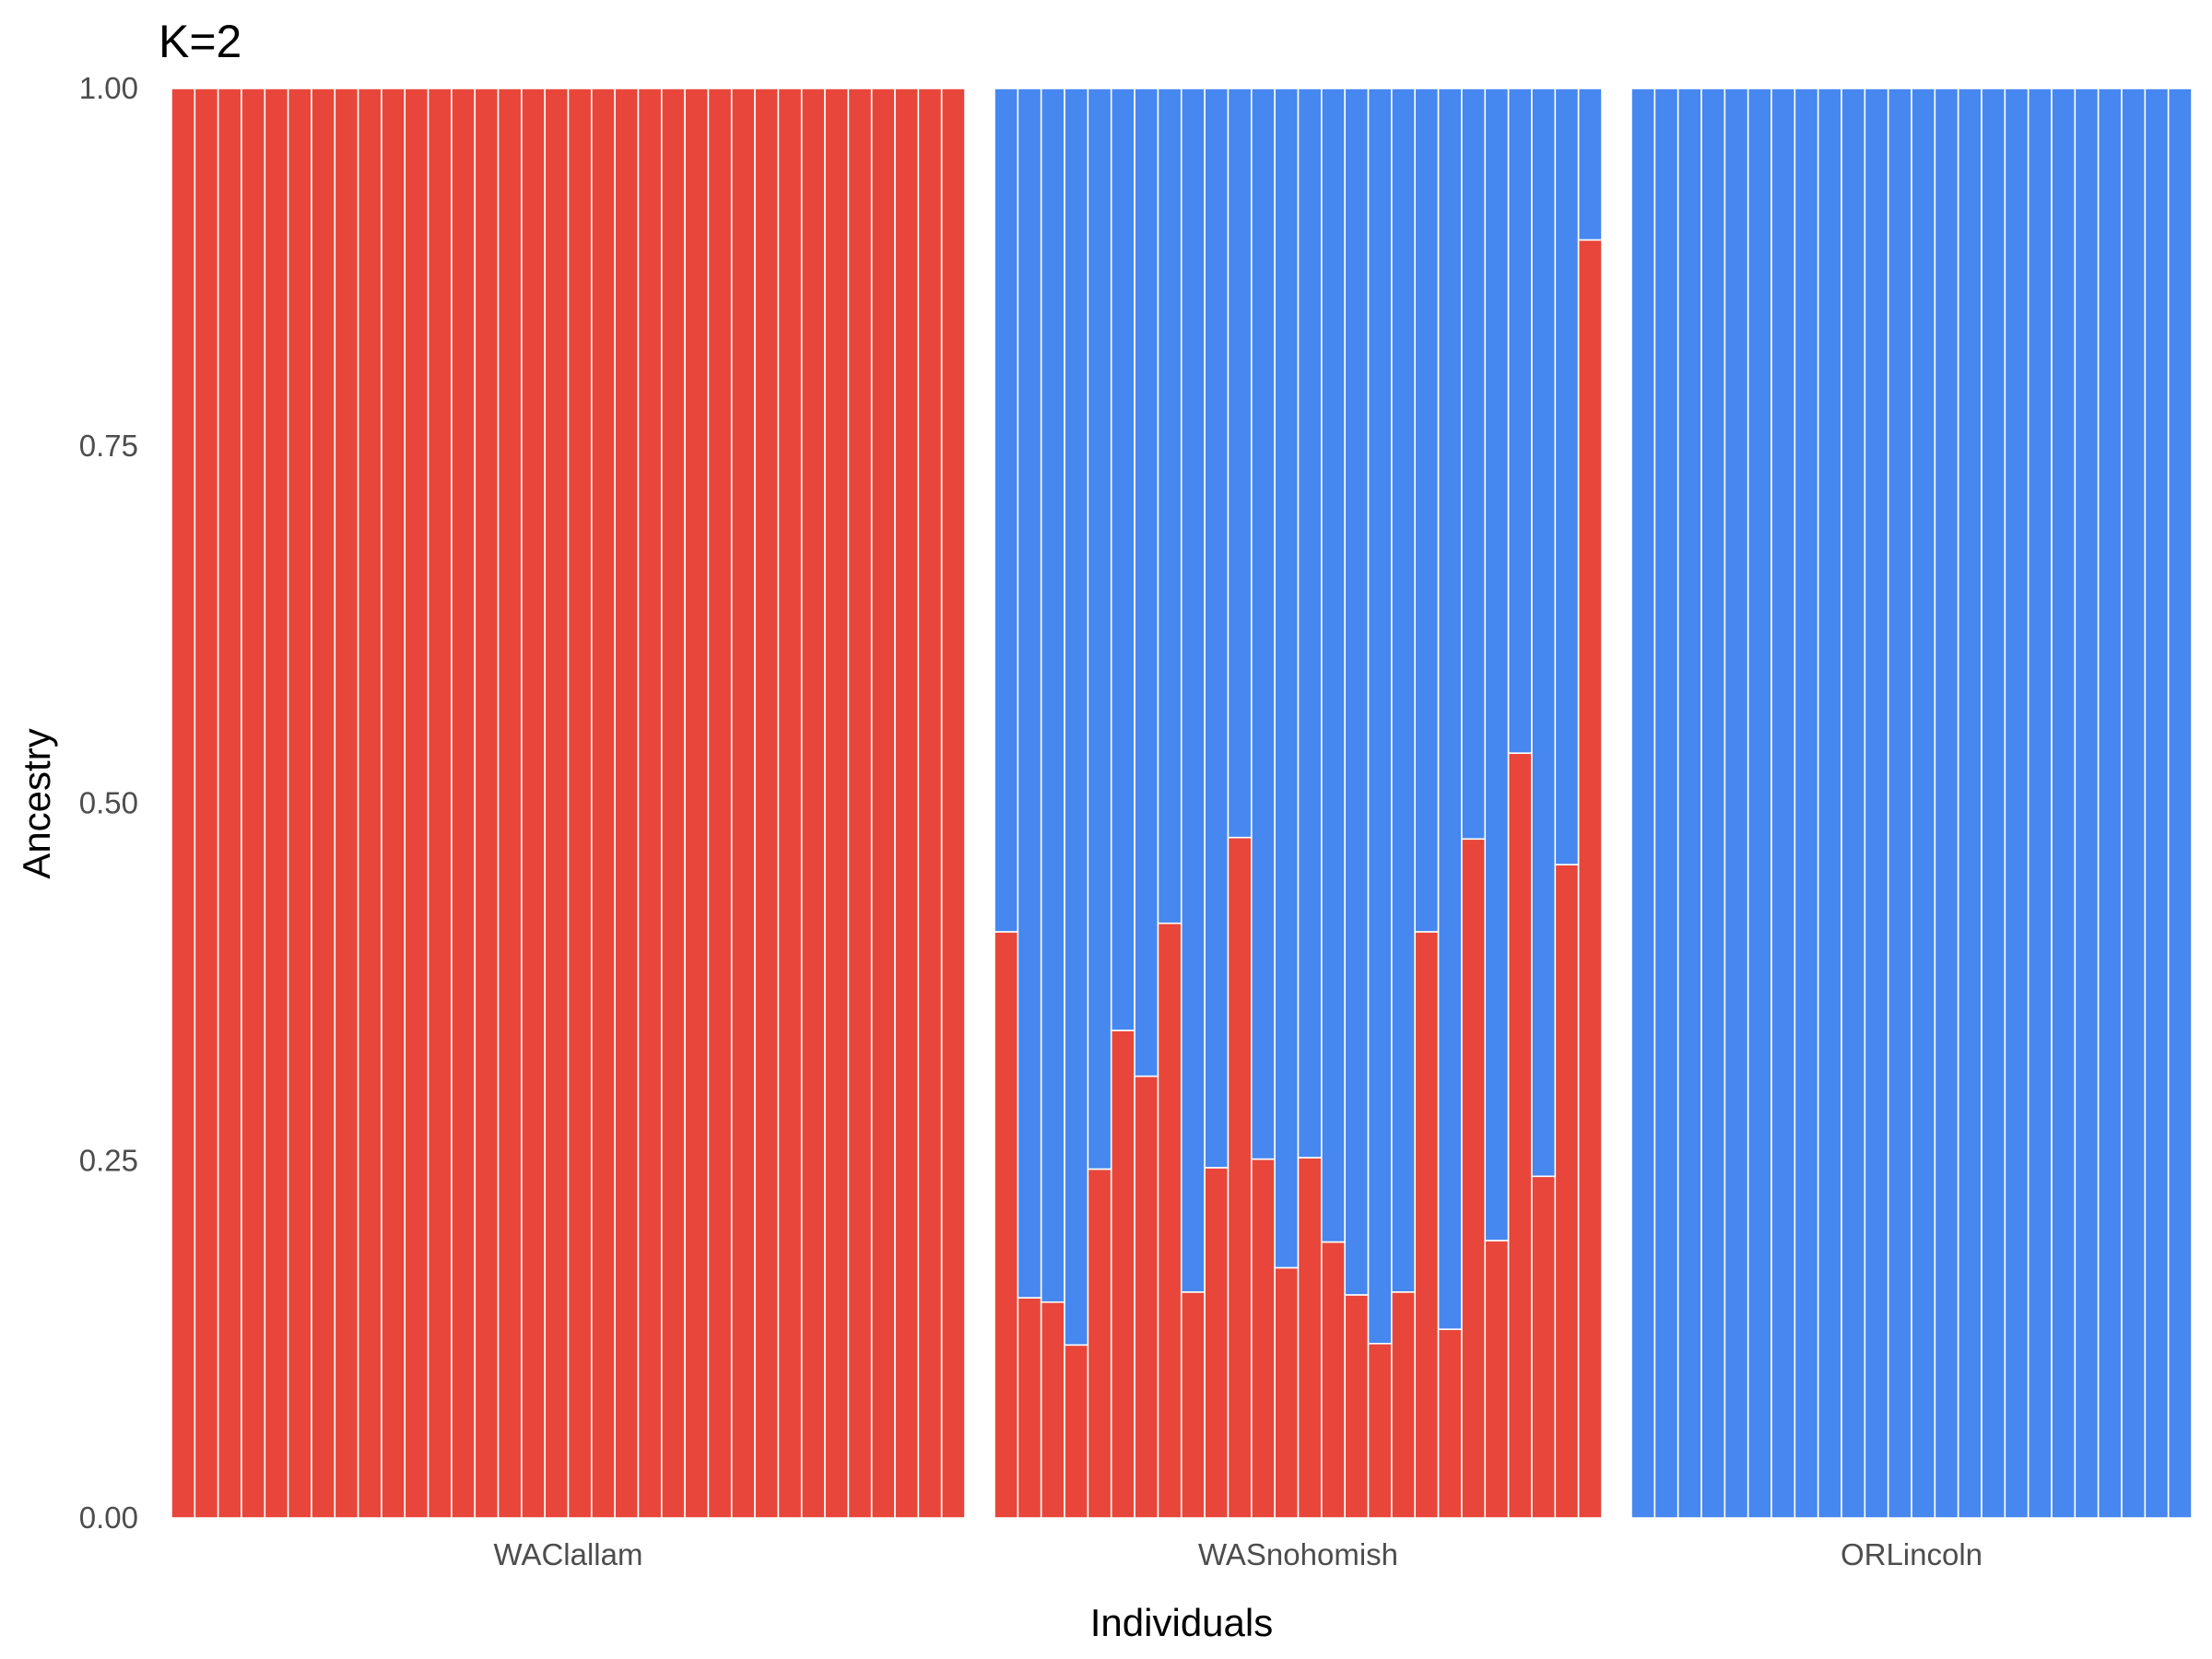 This screenshot has height=1659, width=2212. Describe the element at coordinates (108, 1160) in the screenshot. I see `y-tick-label: 0.25` at that location.